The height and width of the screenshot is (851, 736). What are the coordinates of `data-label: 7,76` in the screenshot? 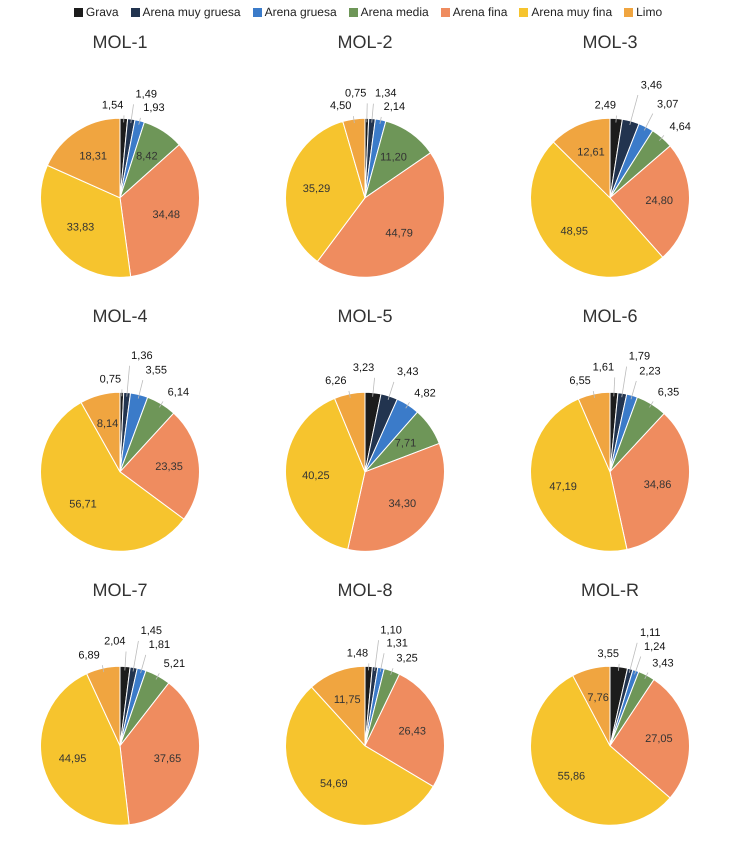 It's located at (598, 698).